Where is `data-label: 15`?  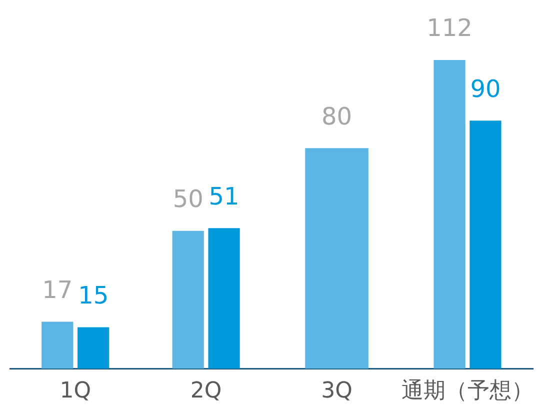 data-label: 15 is located at coordinates (93, 296).